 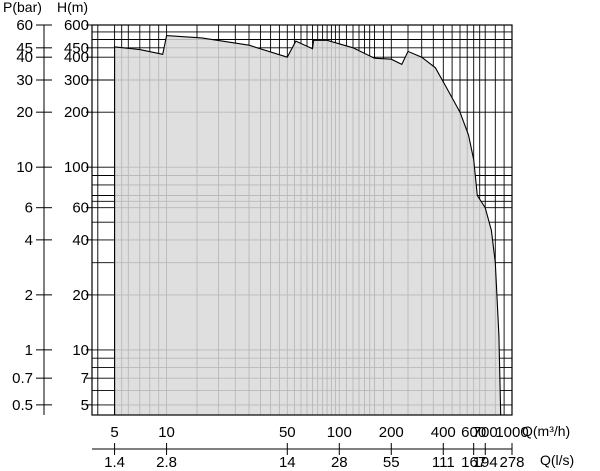 What do you see at coordinates (29, 295) in the screenshot?
I see `pressure-tick-label: 2` at bounding box center [29, 295].